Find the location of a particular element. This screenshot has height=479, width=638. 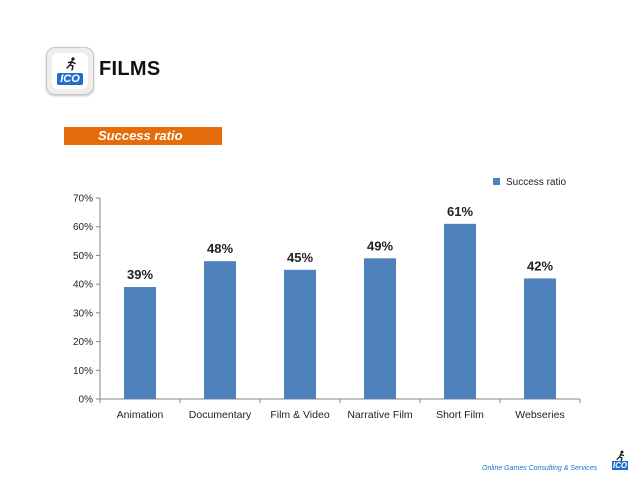

x-tick-label: Webseries is located at coordinates (539, 415).